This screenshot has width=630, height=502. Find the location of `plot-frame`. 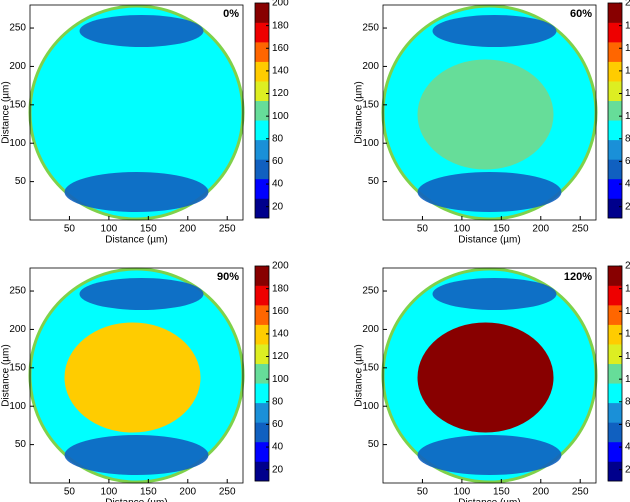

plot-frame is located at coordinates (136, 375).